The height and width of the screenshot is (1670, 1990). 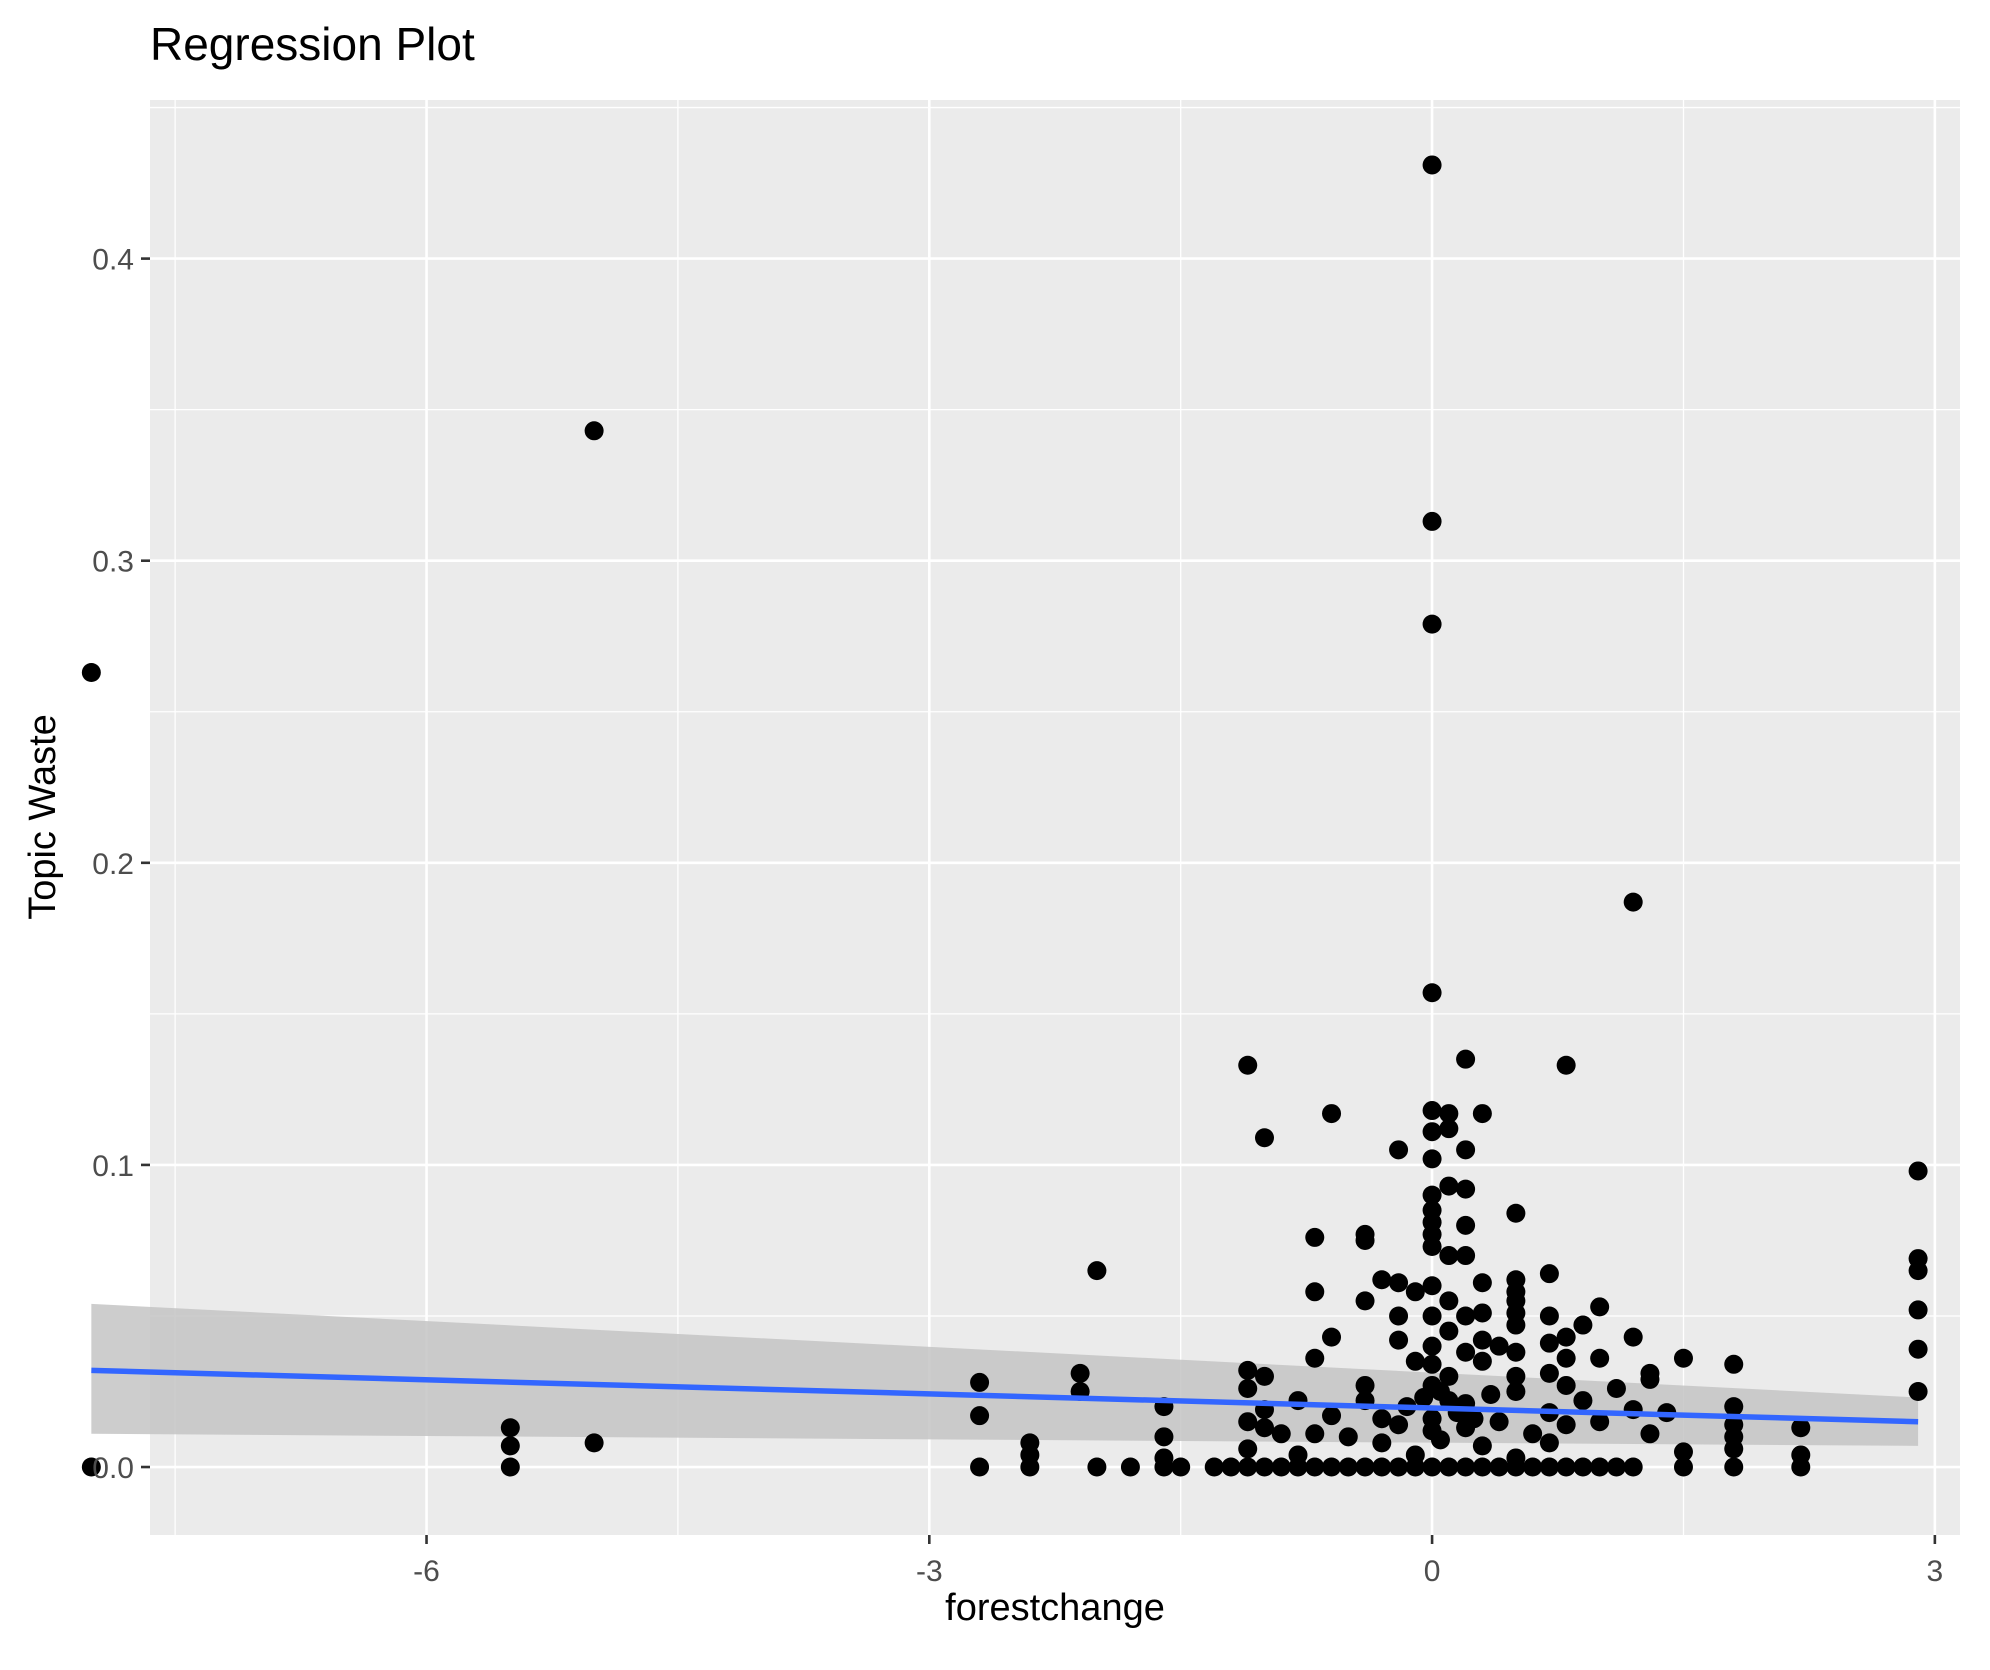 What do you see at coordinates (1935, 1571) in the screenshot?
I see `x-tick-label: 3` at bounding box center [1935, 1571].